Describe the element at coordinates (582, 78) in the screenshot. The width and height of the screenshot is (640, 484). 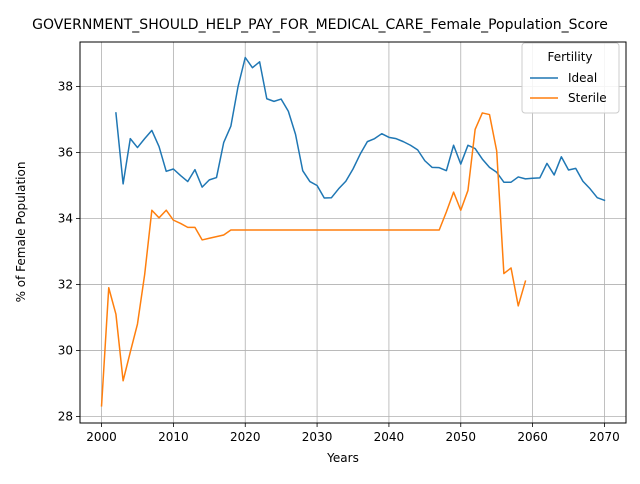
I see `legend-label-ideal: Ideal` at that location.